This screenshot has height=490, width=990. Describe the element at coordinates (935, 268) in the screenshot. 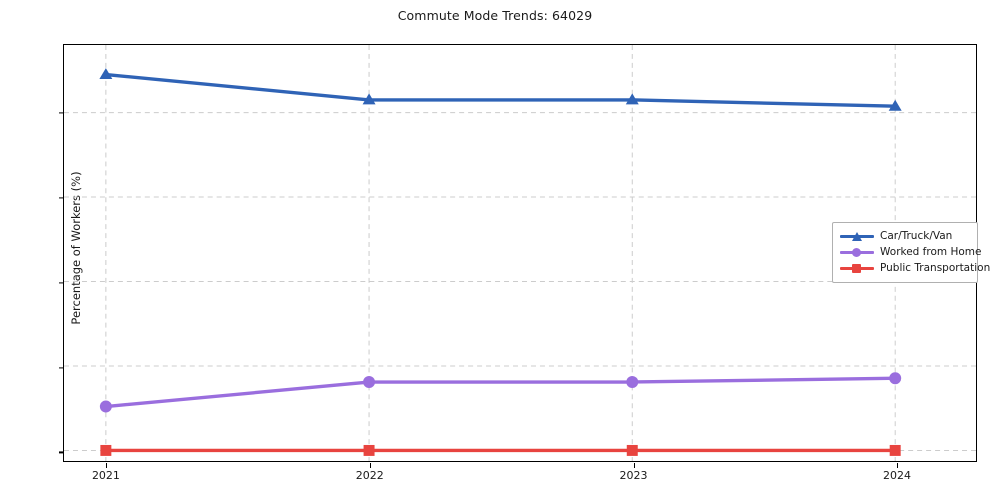

I see `legend-label: Public Transportation` at that location.